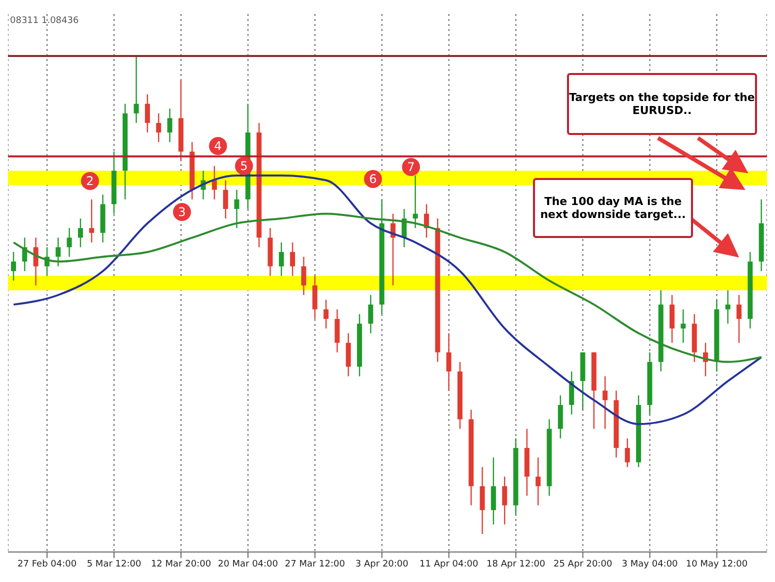 Image resolution: width=775 pixels, height=582 pixels. What do you see at coordinates (382, 564) in the screenshot?
I see `x-tick-label: 3 Apr 20:00` at bounding box center [382, 564].